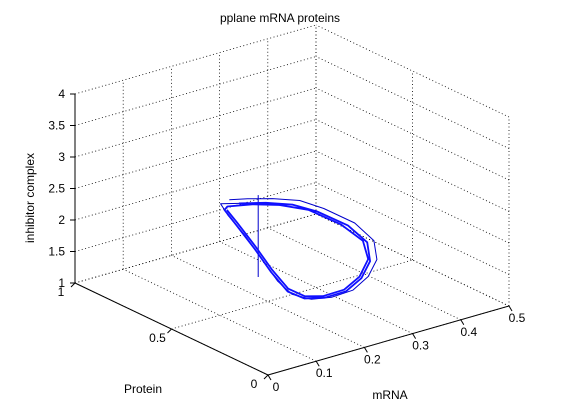 This screenshot has width=561, height=420. Describe the element at coordinates (56, 252) in the screenshot. I see `z-tick-label: 1.5` at that location.